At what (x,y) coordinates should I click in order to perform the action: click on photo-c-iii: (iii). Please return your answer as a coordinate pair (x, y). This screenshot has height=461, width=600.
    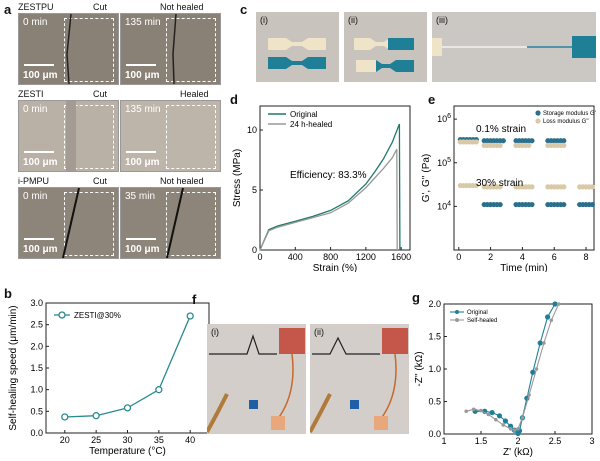
    Looking at the image, I should click on (514, 47).